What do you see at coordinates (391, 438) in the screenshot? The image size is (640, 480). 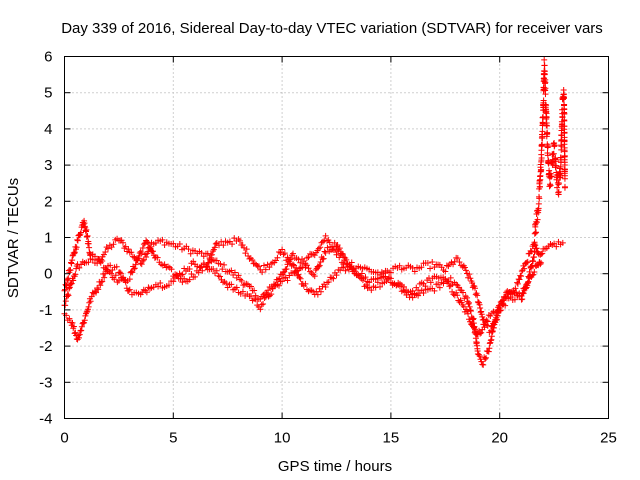 I see `x-tick-label: 15` at bounding box center [391, 438].